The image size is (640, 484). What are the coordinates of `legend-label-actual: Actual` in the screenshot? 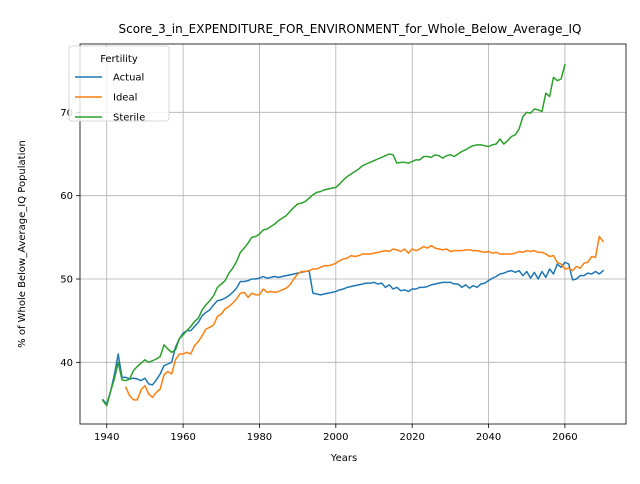 It's located at (128, 78).